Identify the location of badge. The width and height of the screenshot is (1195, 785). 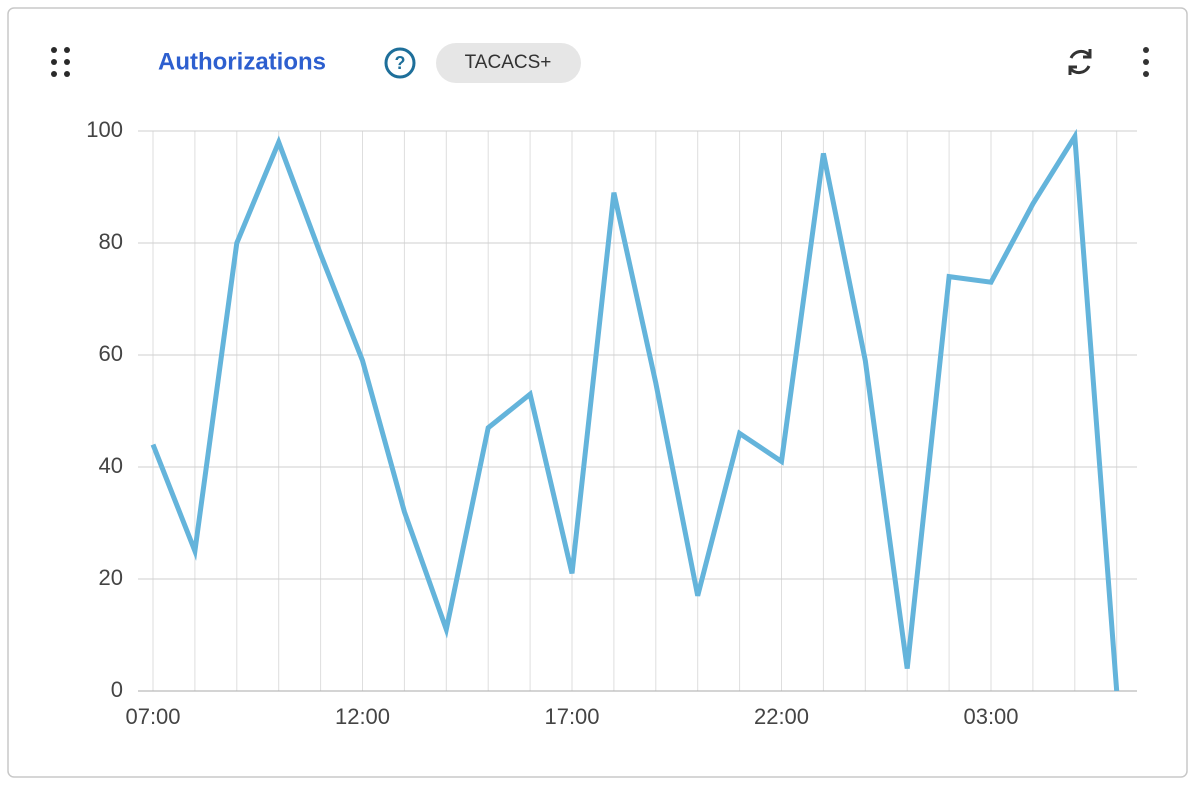
(508, 63).